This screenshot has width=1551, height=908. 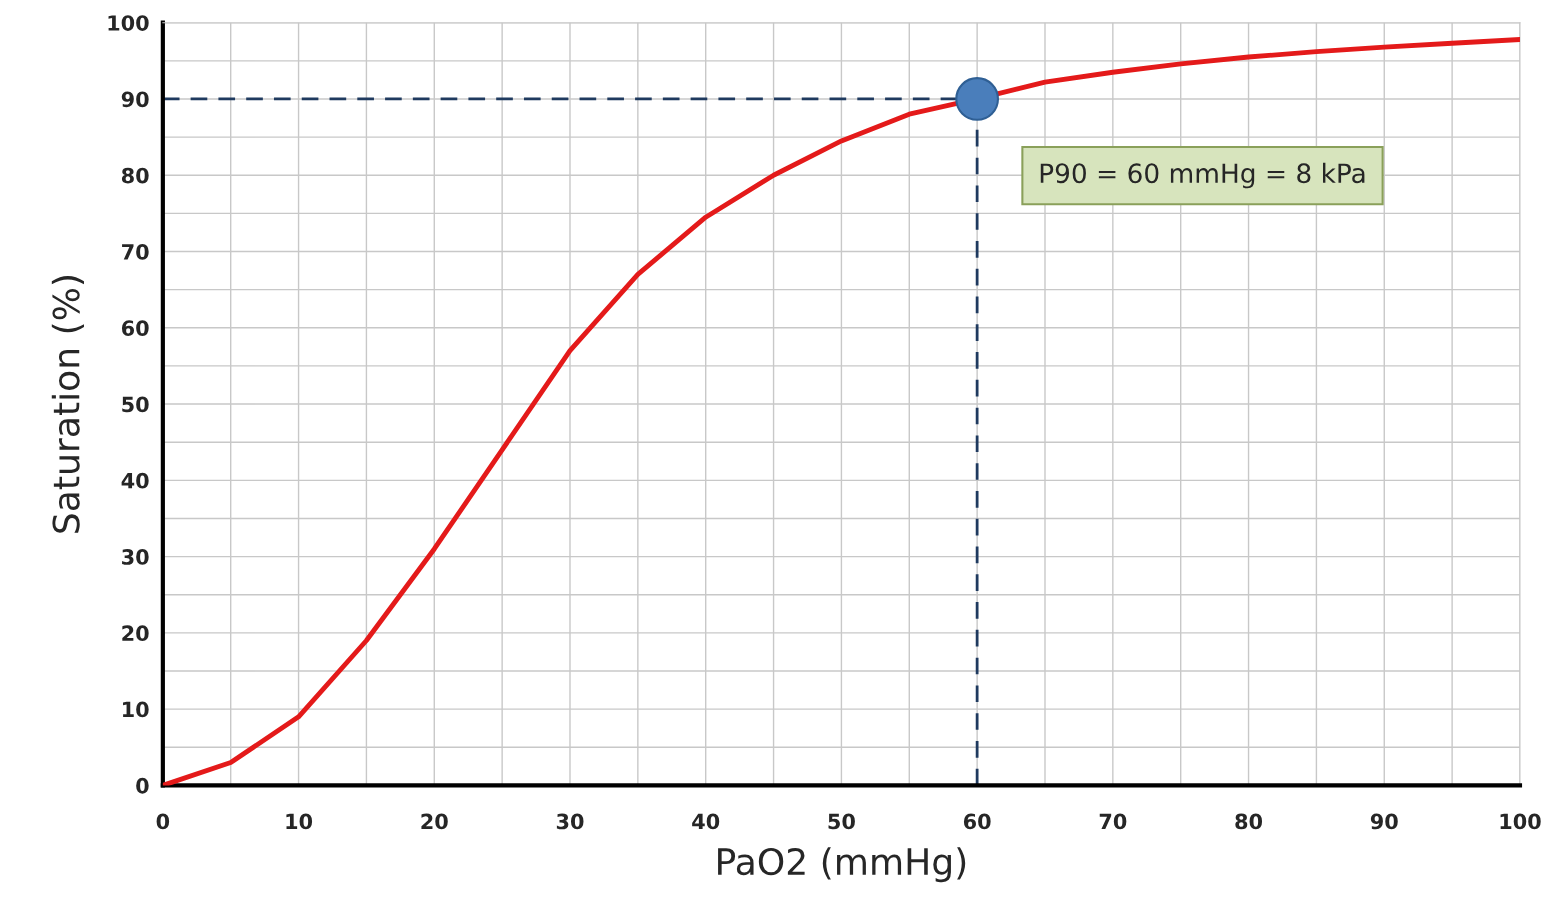 I want to click on x-tick-label: 40, so click(x=706, y=821).